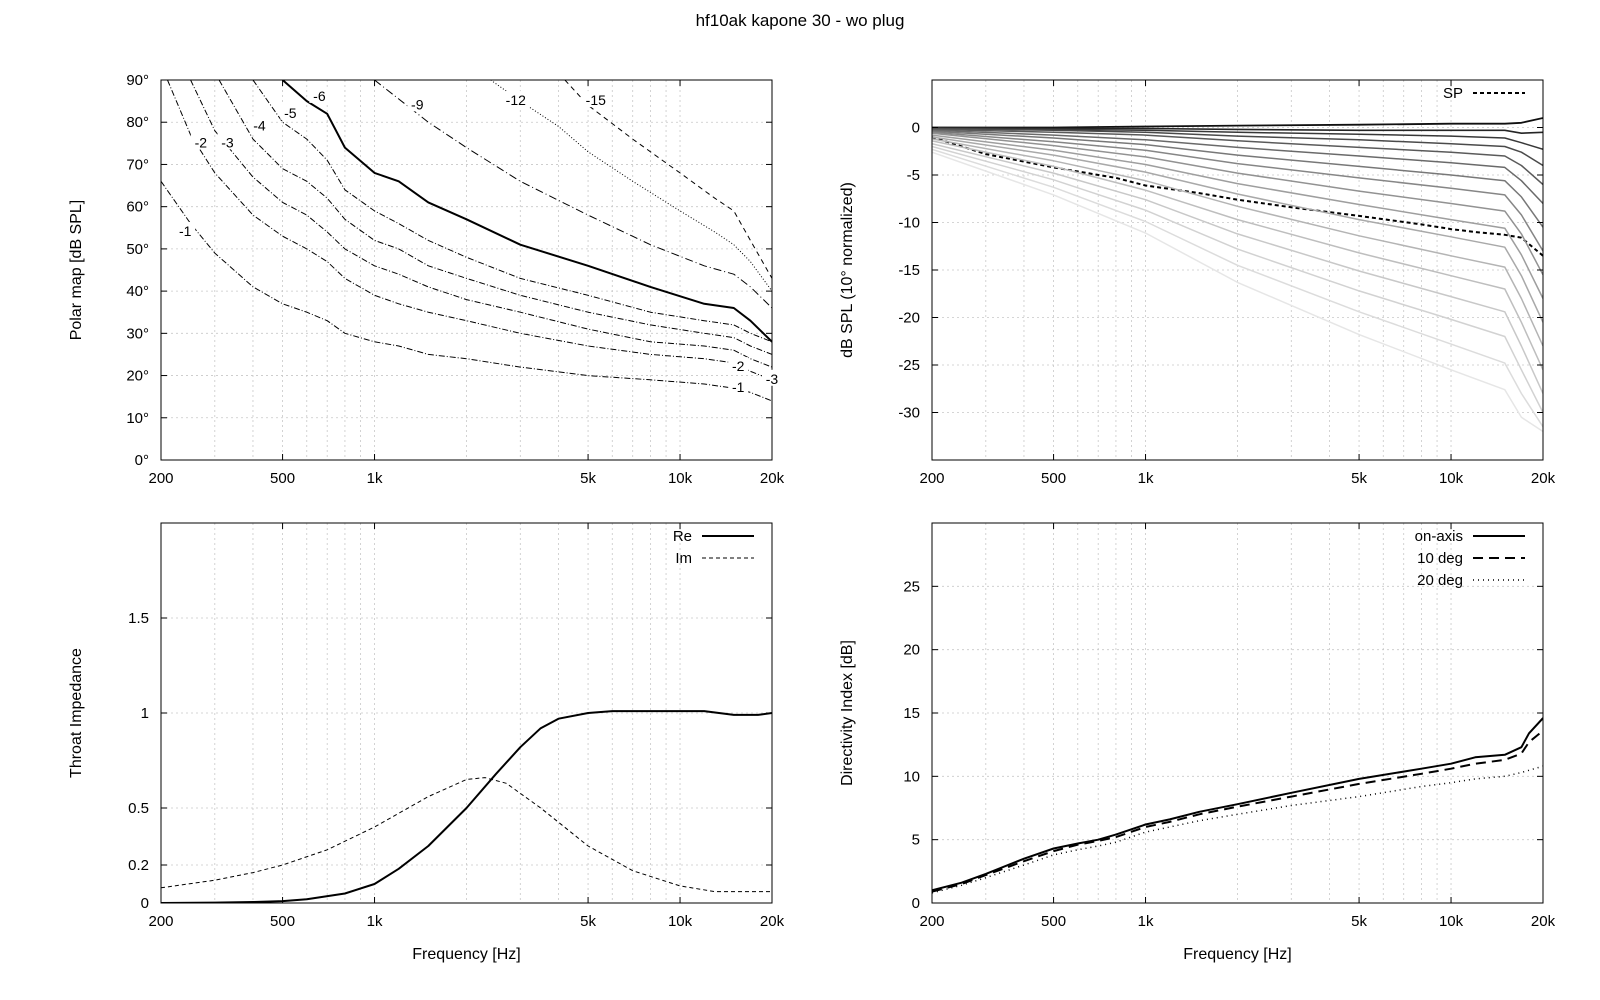  Describe the element at coordinates (909, 413) in the screenshot. I see `y-tick-label: -30` at that location.